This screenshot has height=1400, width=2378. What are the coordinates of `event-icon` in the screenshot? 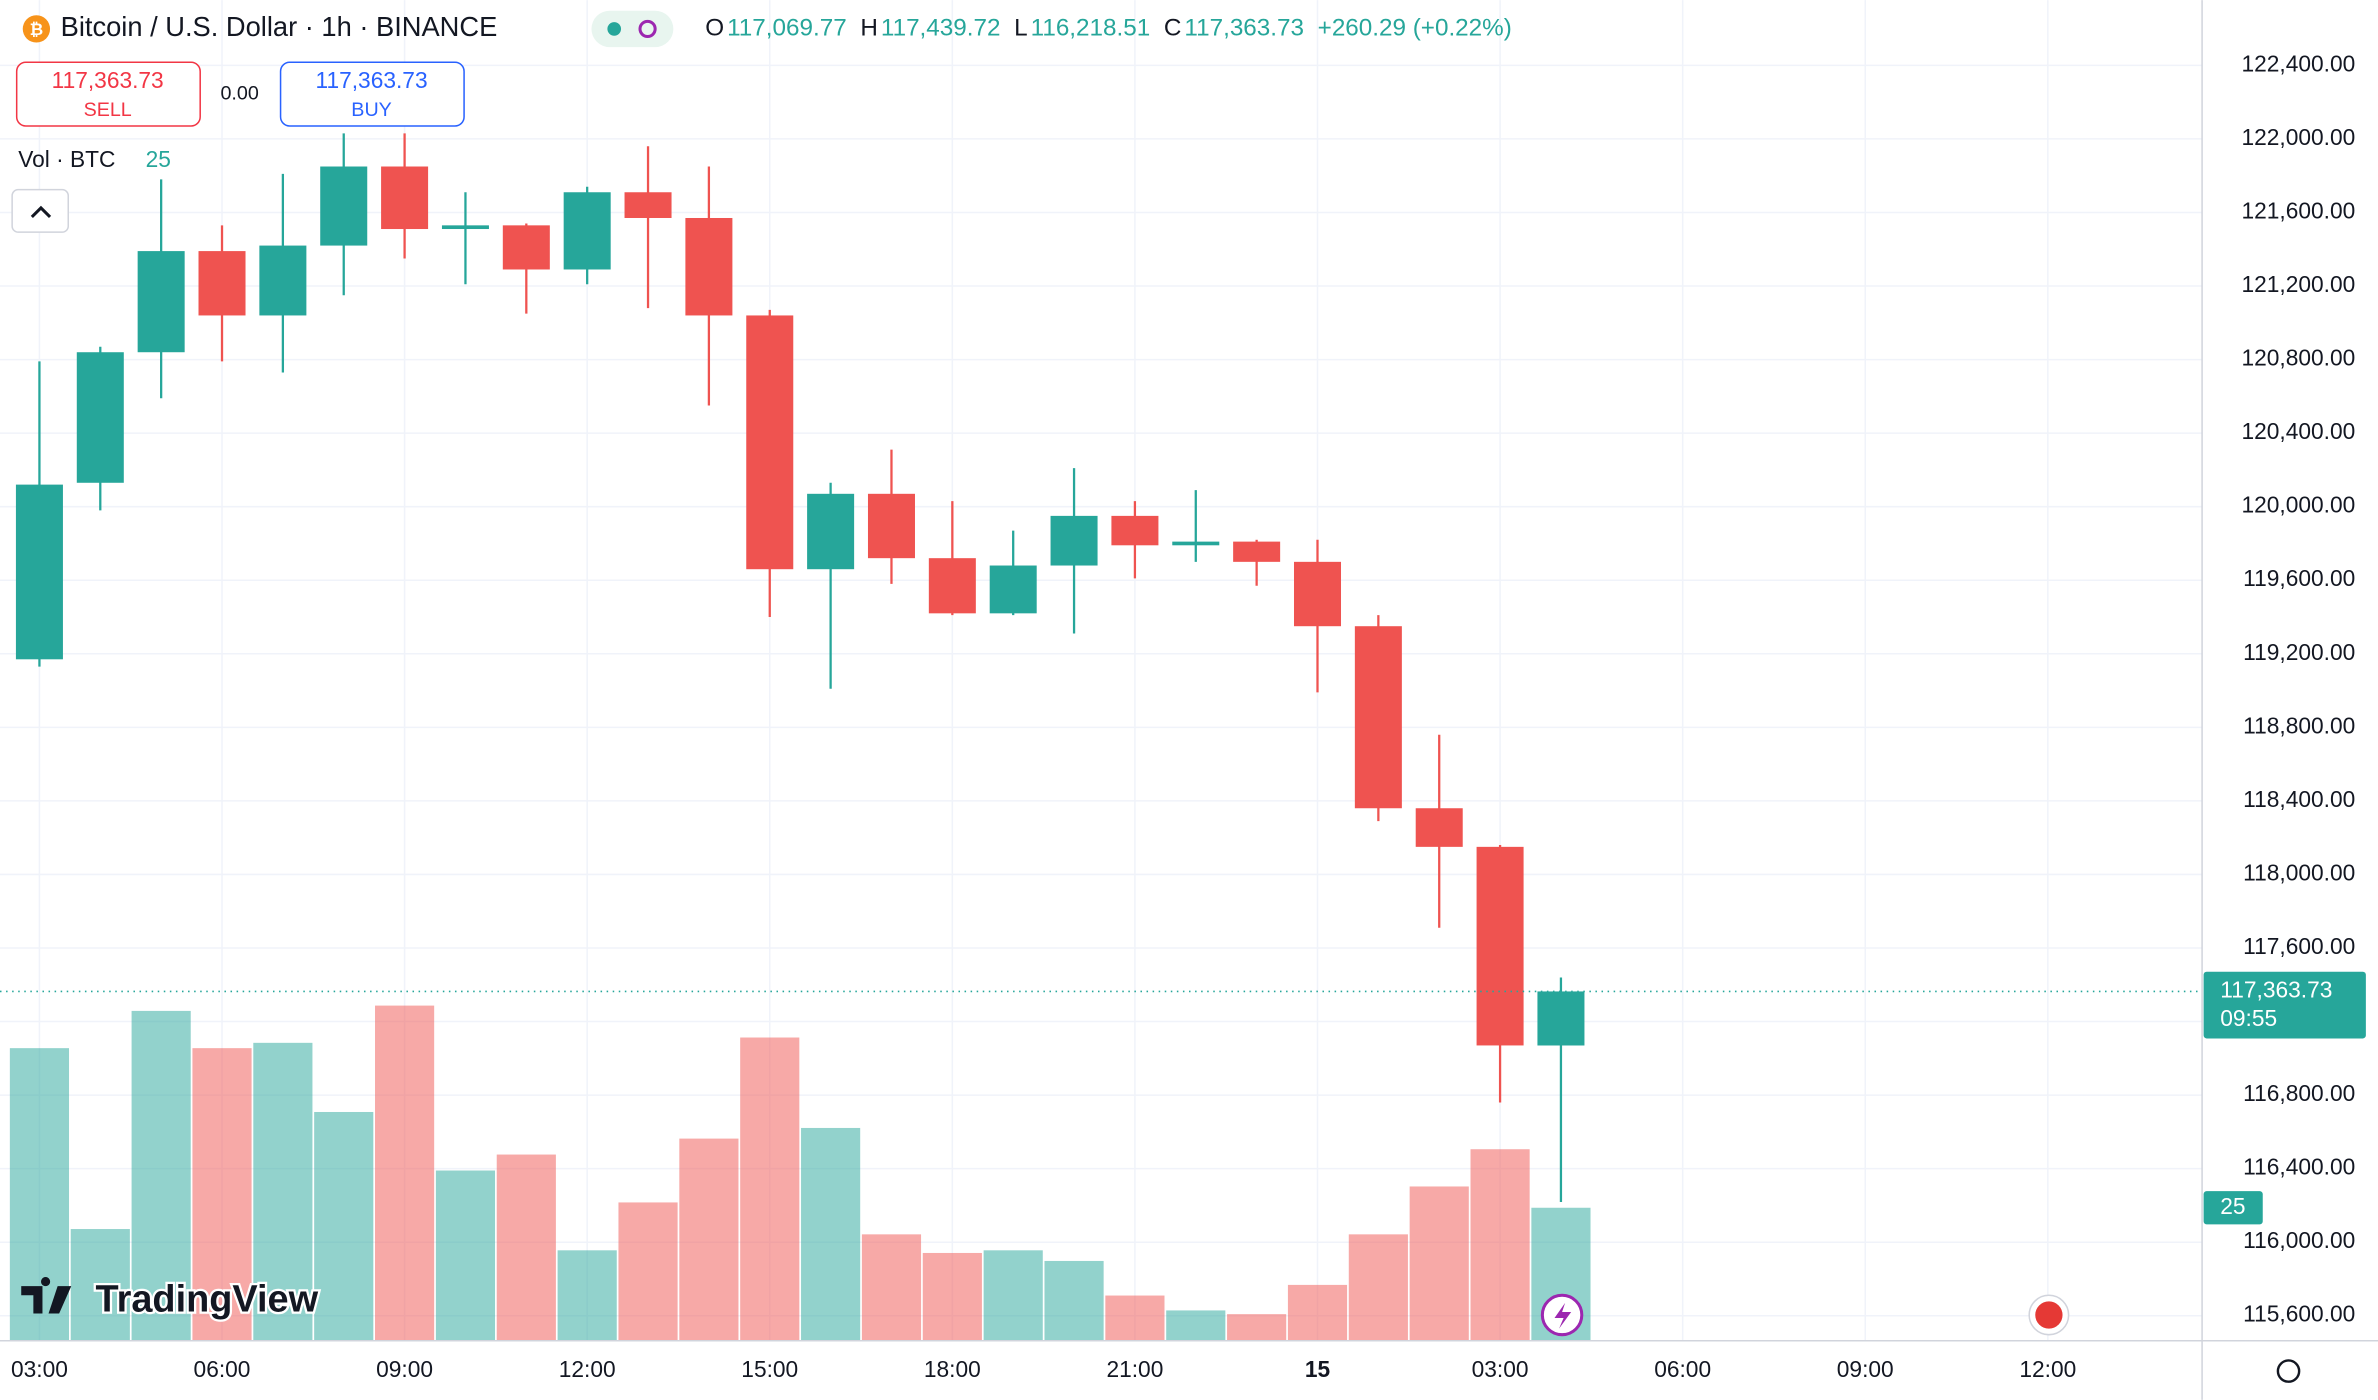 It's located at (1563, 1315).